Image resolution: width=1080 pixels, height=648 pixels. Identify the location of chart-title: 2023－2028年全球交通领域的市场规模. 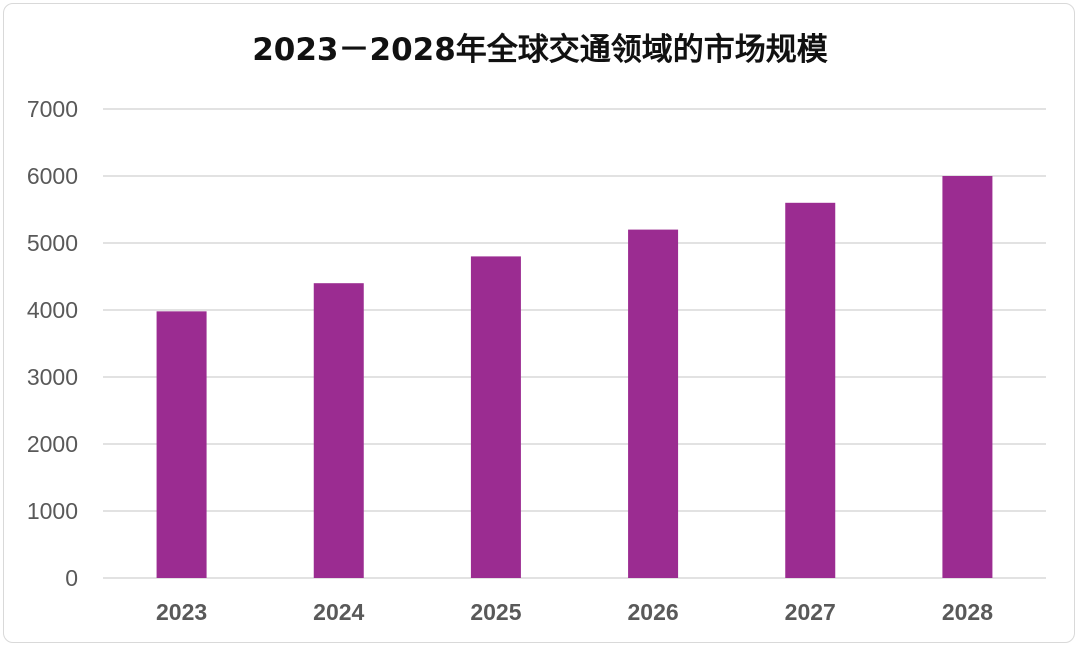
(540, 50).